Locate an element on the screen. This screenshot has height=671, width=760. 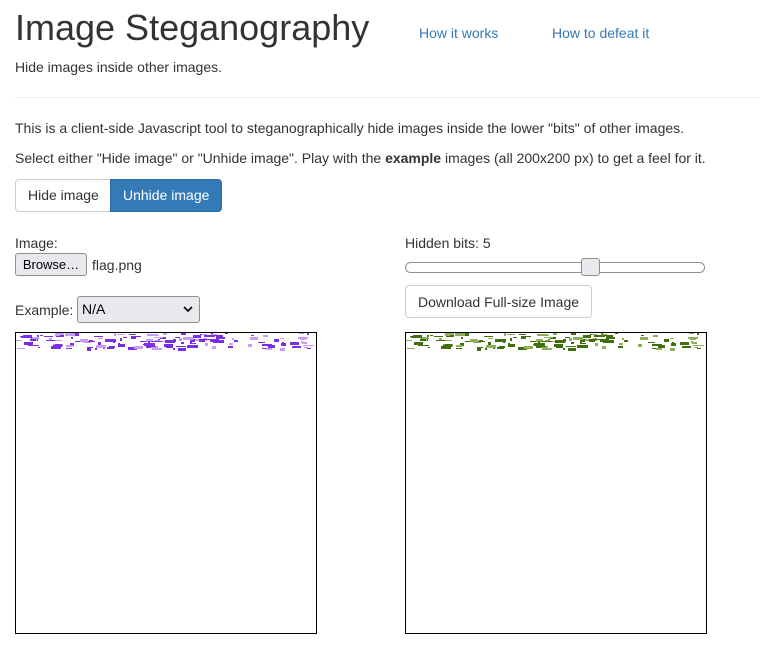
chevron-down-icon is located at coordinates (188, 313).